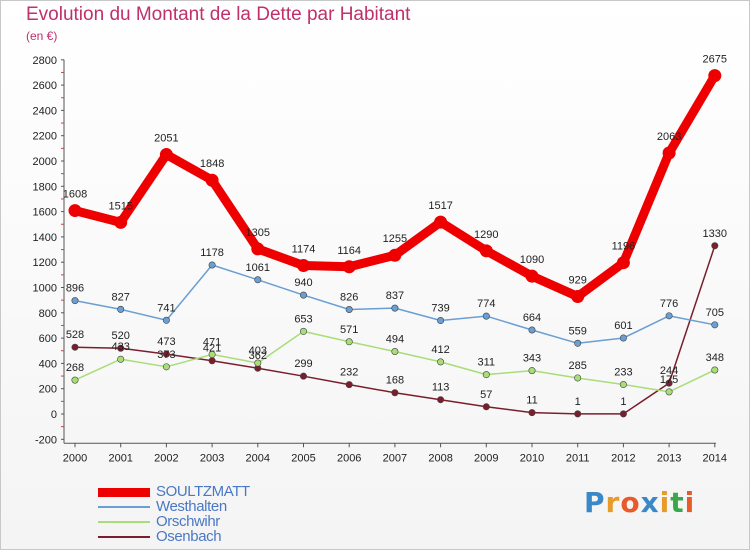  Describe the element at coordinates (258, 268) in the screenshot. I see `data-label: 1061` at that location.